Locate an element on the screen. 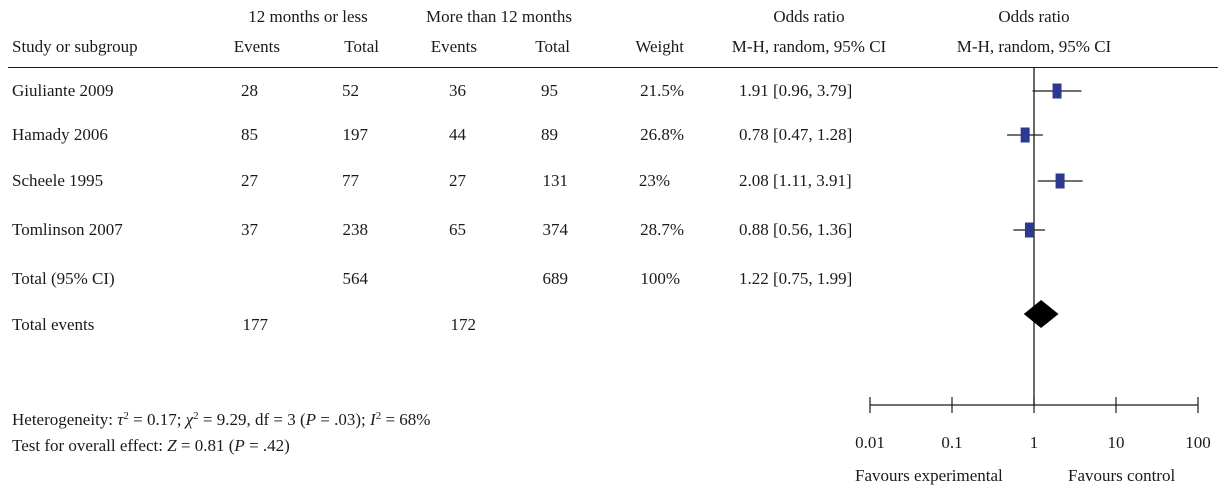 The width and height of the screenshot is (1225, 489). weight-value: 23% is located at coordinates (654, 180).